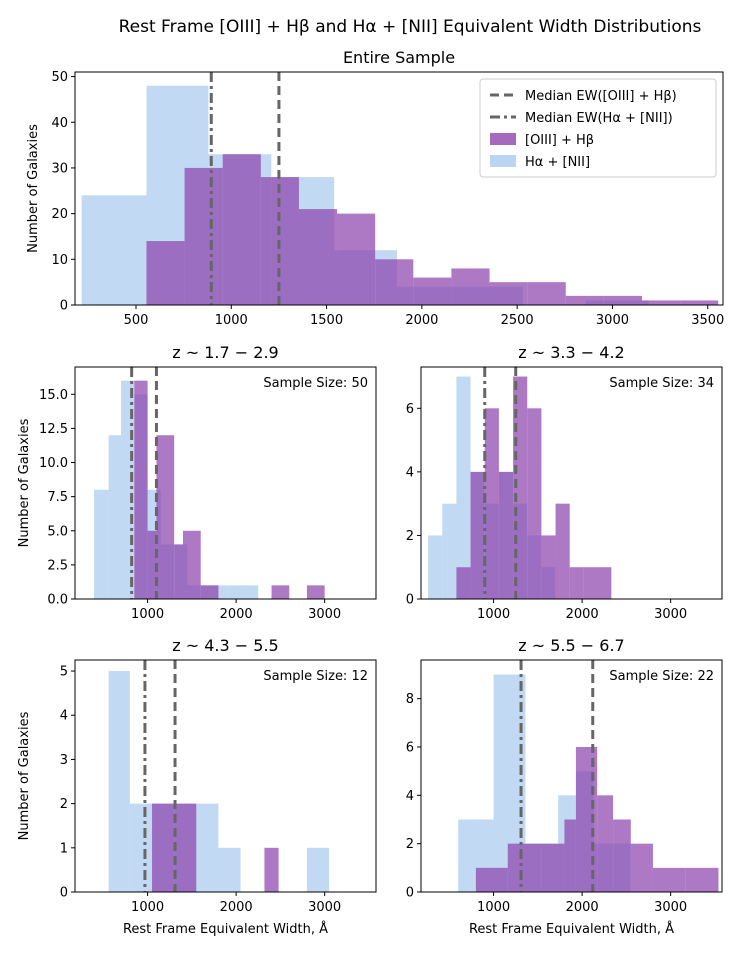  What do you see at coordinates (225, 645) in the screenshot?
I see `panel-title: z ~ 4.3 − 5.5` at bounding box center [225, 645].